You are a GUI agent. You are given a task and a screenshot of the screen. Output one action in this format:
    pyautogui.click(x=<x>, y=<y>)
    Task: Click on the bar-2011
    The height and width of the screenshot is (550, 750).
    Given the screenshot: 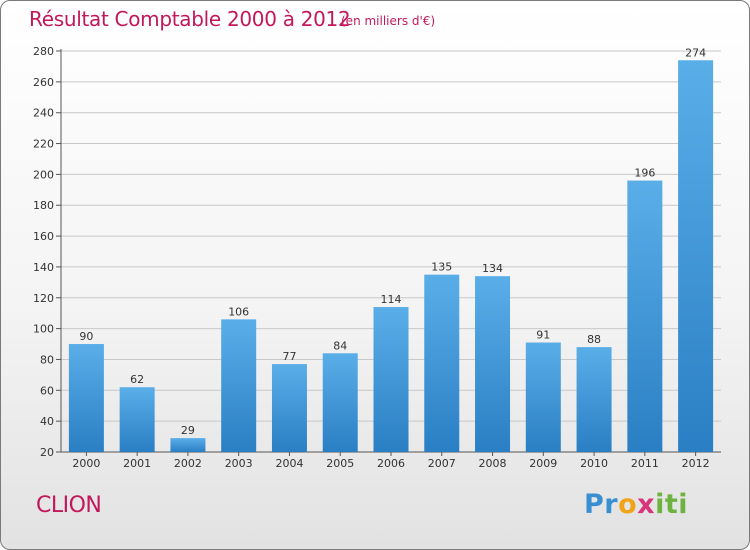 What is the action you would take?
    pyautogui.click(x=645, y=316)
    